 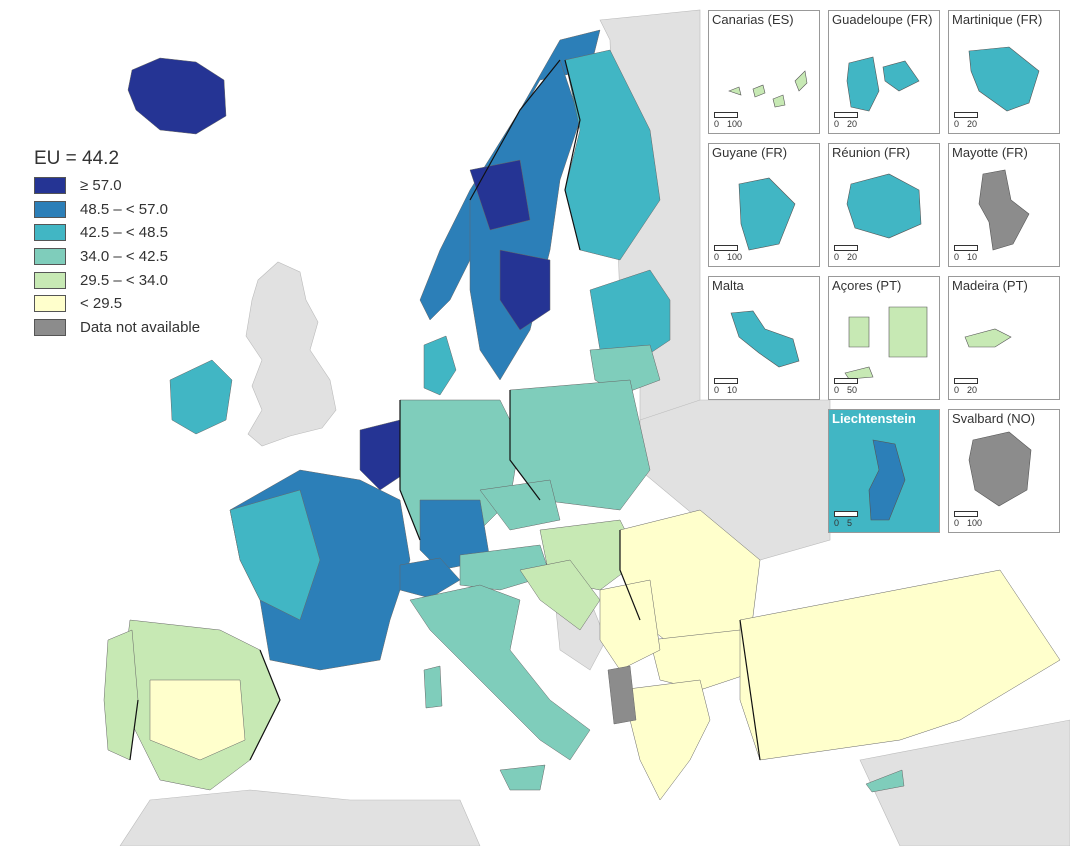 I want to click on legend-label: Data not available, so click(x=140, y=327).